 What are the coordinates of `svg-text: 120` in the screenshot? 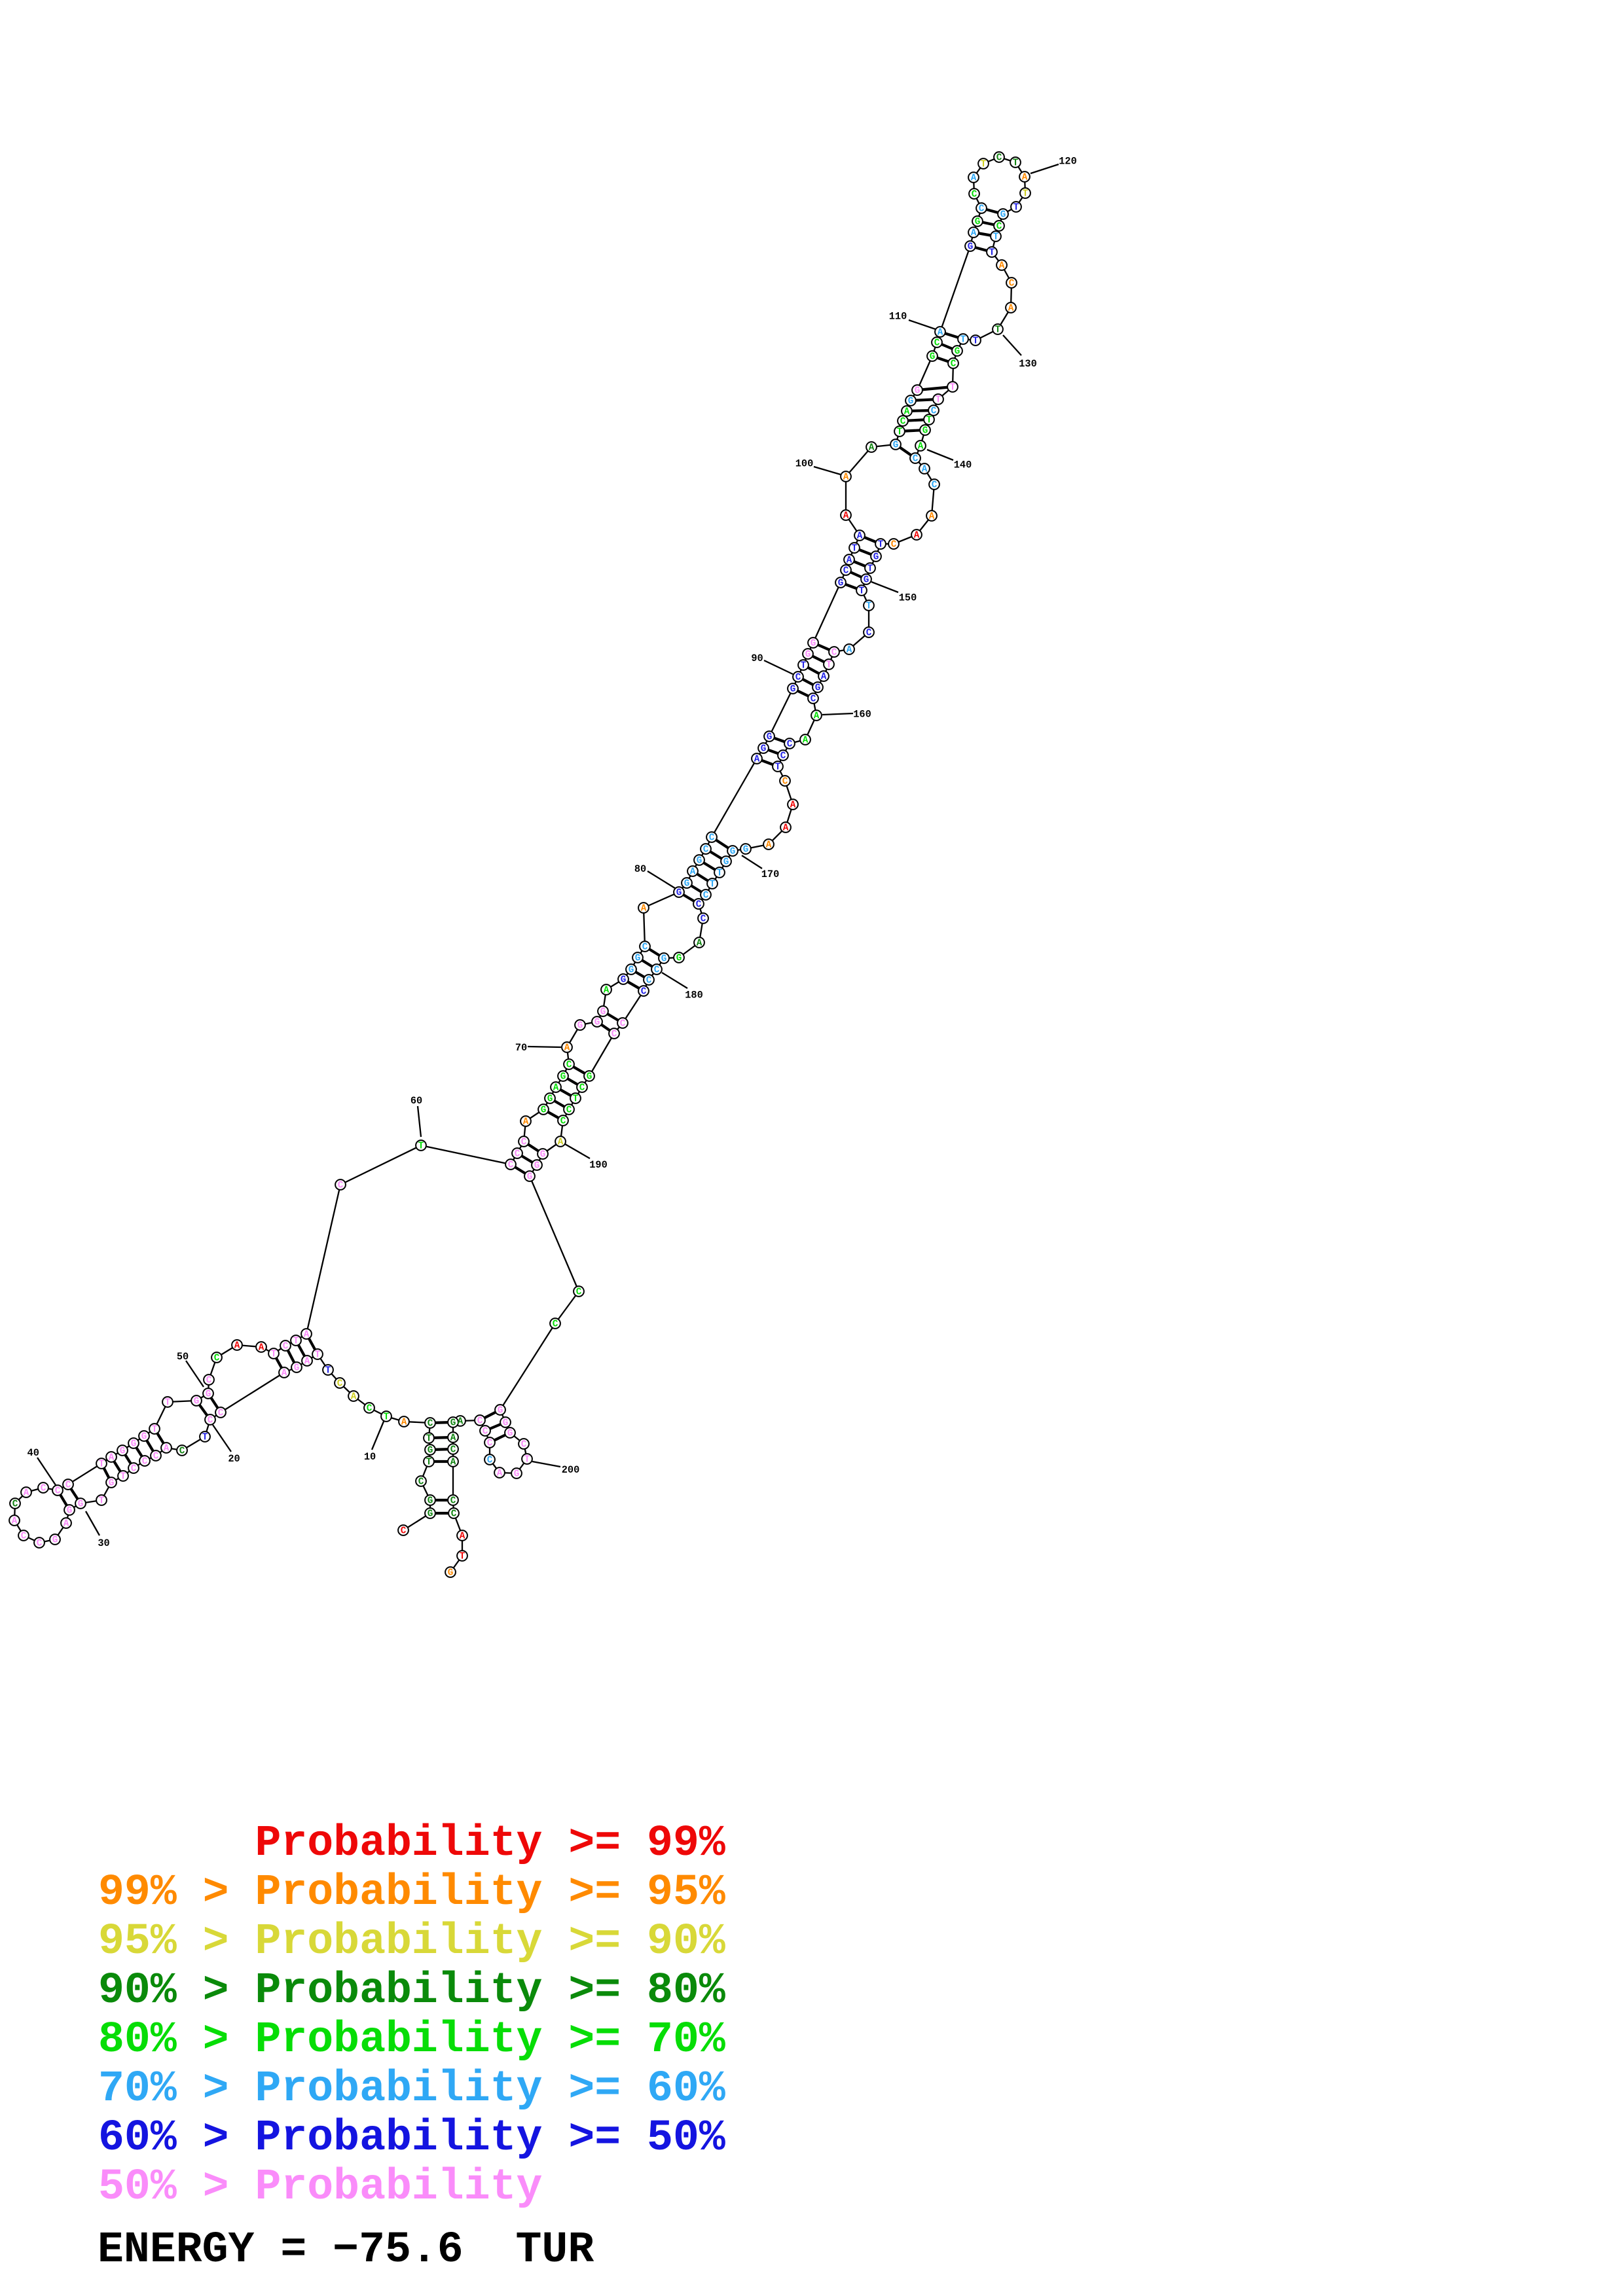 It's located at (1068, 161).